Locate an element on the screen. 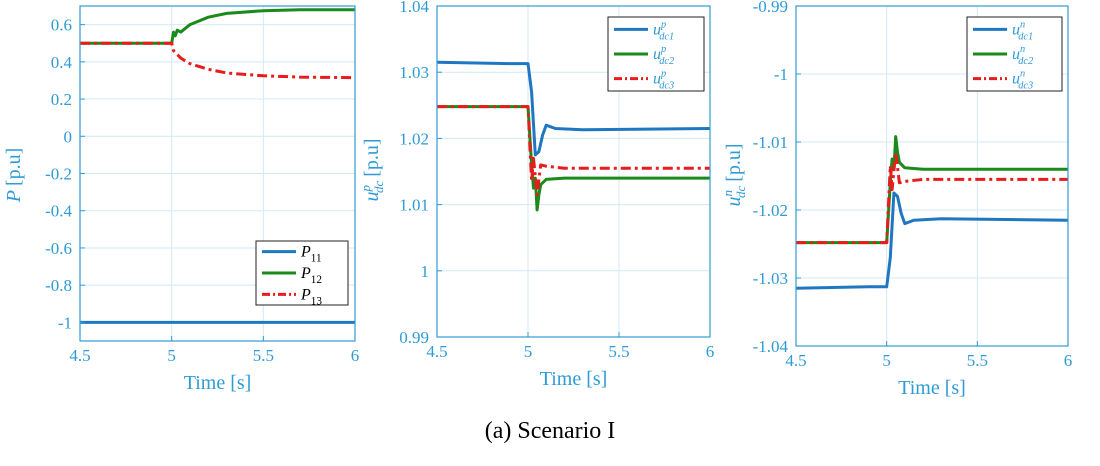  series-line-p12 is located at coordinates (217, 26).